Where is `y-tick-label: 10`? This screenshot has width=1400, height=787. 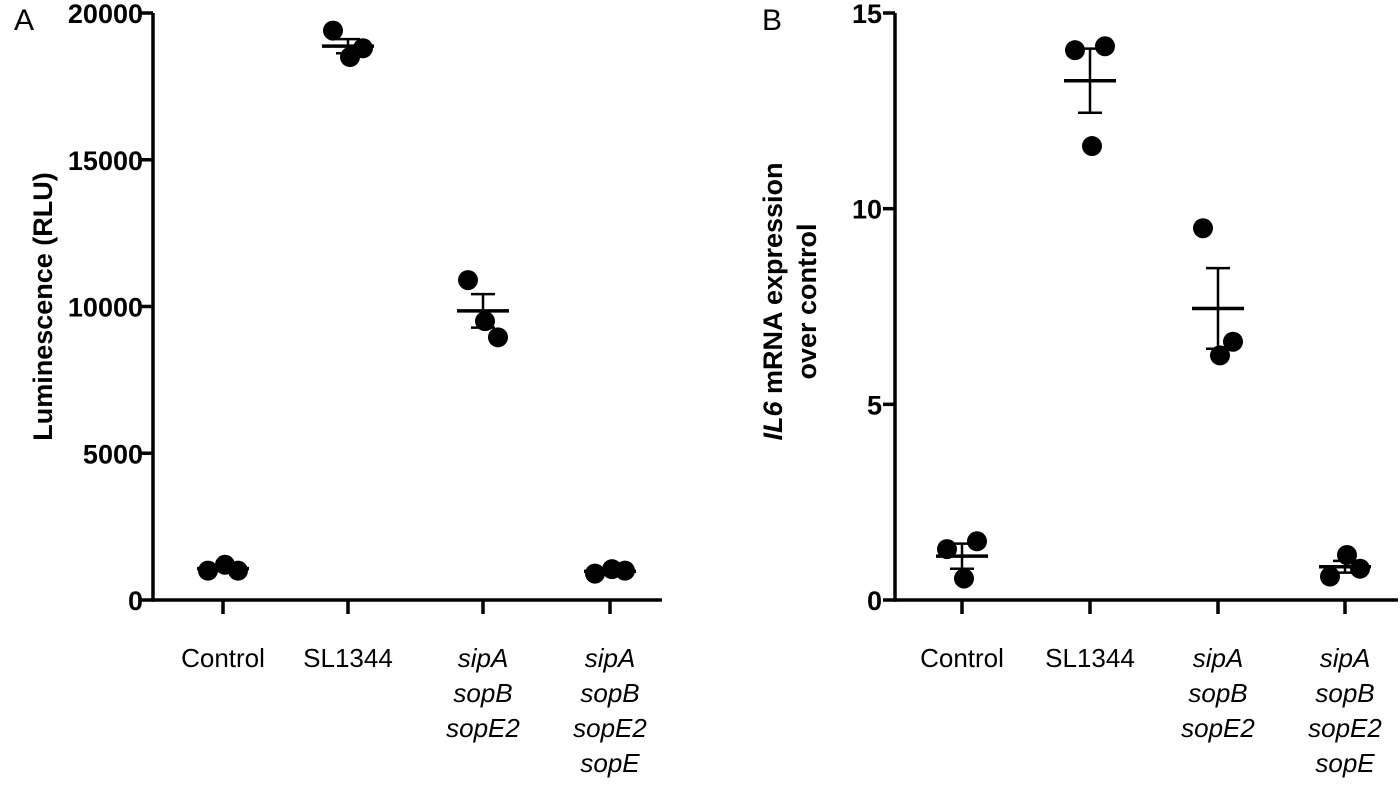
y-tick-label: 10 is located at coordinates (867, 210).